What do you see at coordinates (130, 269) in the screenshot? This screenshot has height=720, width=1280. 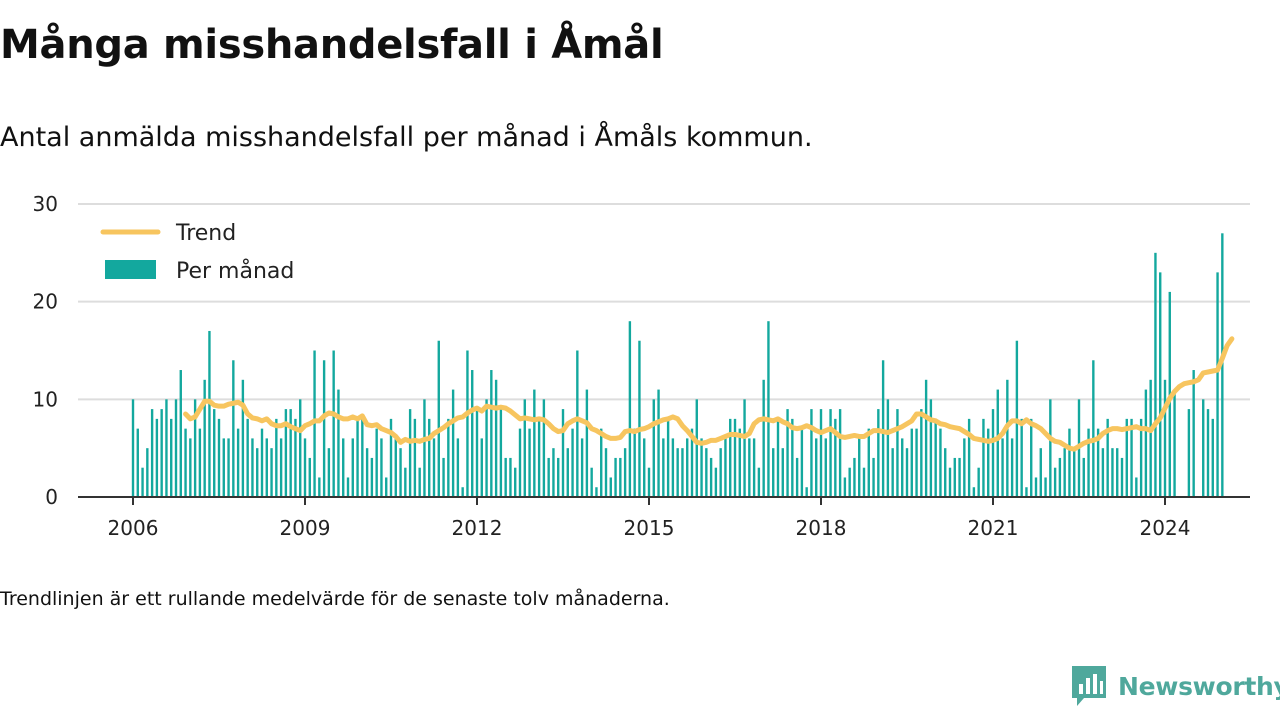 I see `legend-bar-swatch` at bounding box center [130, 269].